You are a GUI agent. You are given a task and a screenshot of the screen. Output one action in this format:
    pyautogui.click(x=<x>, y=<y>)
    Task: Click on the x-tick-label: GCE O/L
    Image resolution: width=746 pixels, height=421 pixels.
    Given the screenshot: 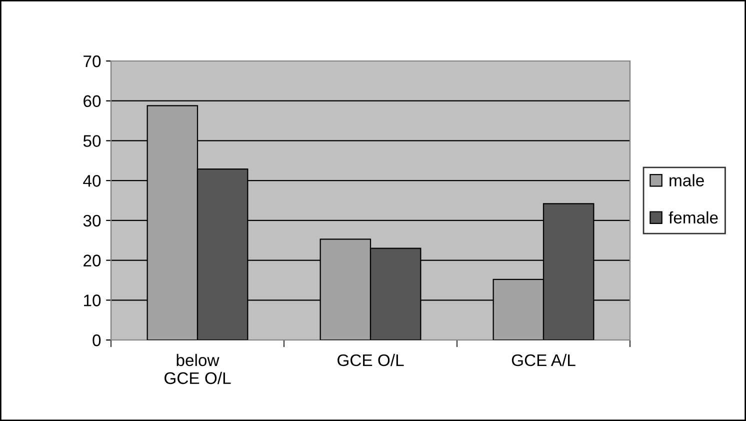 What is the action you would take?
    pyautogui.click(x=371, y=360)
    